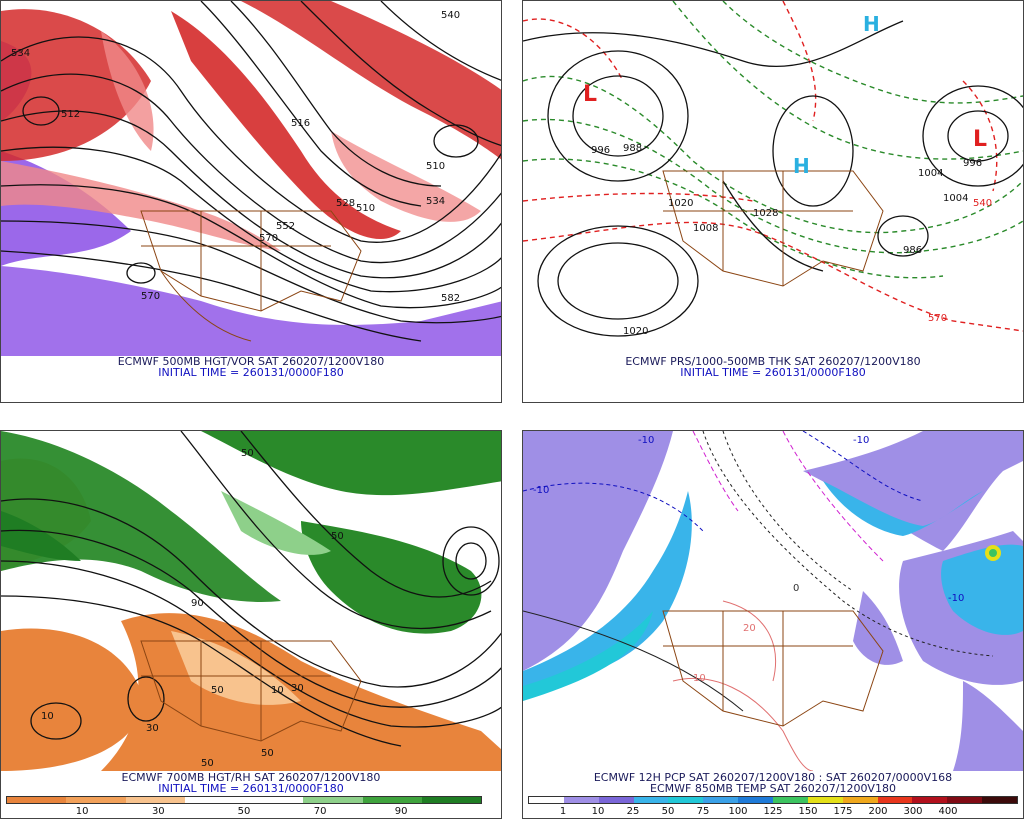  What do you see at coordinates (948, 811) in the screenshot?
I see `colorbar-tick: 400` at bounding box center [948, 811].